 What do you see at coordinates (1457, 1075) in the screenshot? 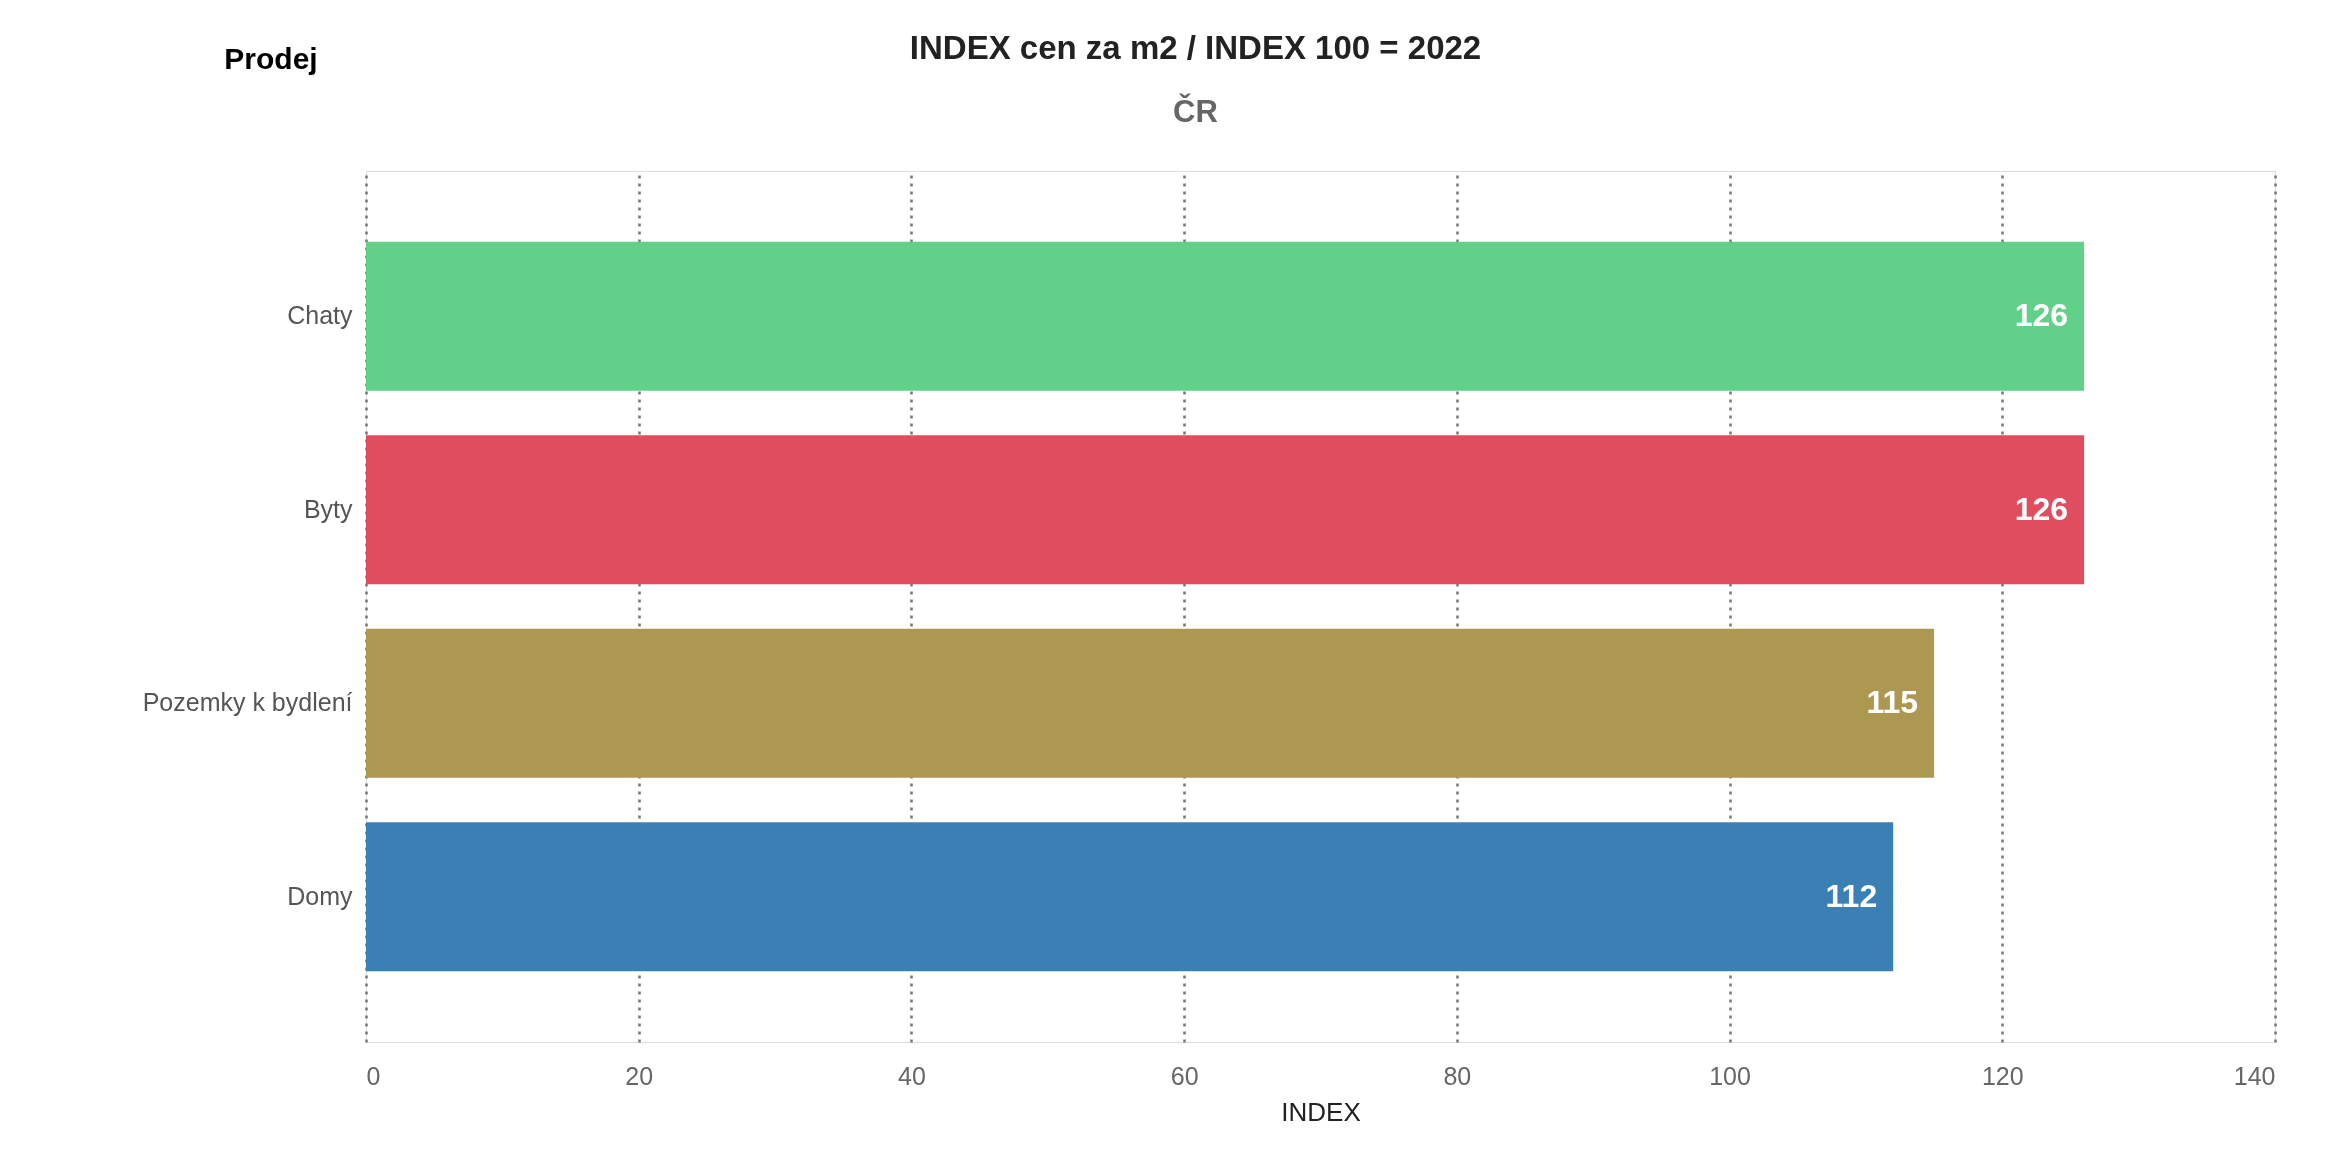
I see `x-tick-label: 80` at bounding box center [1457, 1075].